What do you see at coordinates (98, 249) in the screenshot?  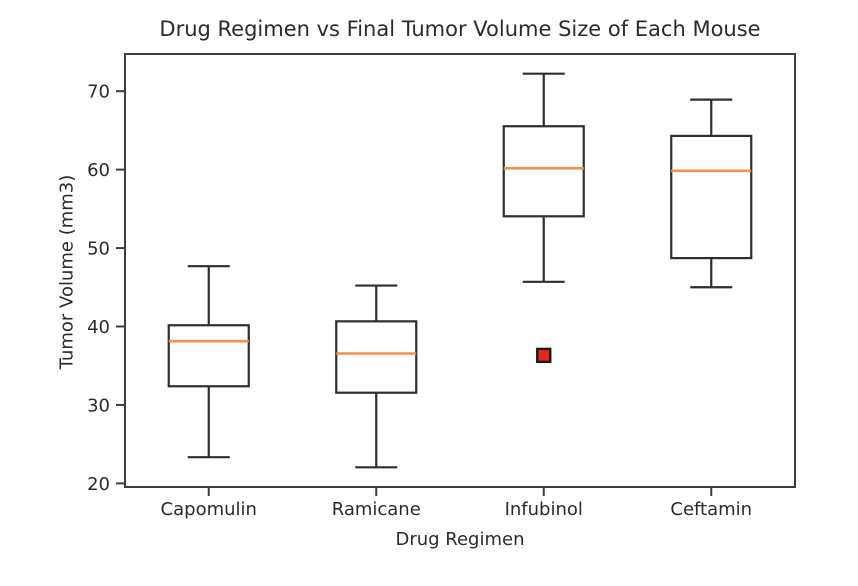 I see `y-tick-label: 50` at bounding box center [98, 249].